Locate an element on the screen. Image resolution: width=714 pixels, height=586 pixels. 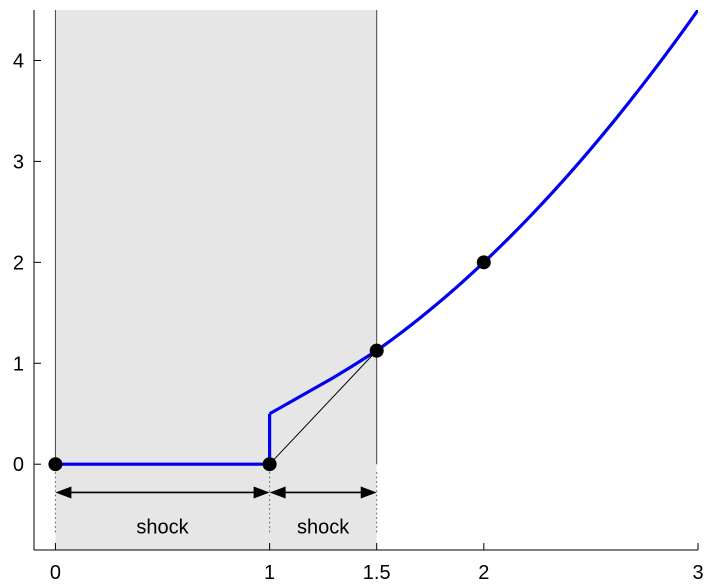
span-label-0: shock is located at coordinates (162, 527).